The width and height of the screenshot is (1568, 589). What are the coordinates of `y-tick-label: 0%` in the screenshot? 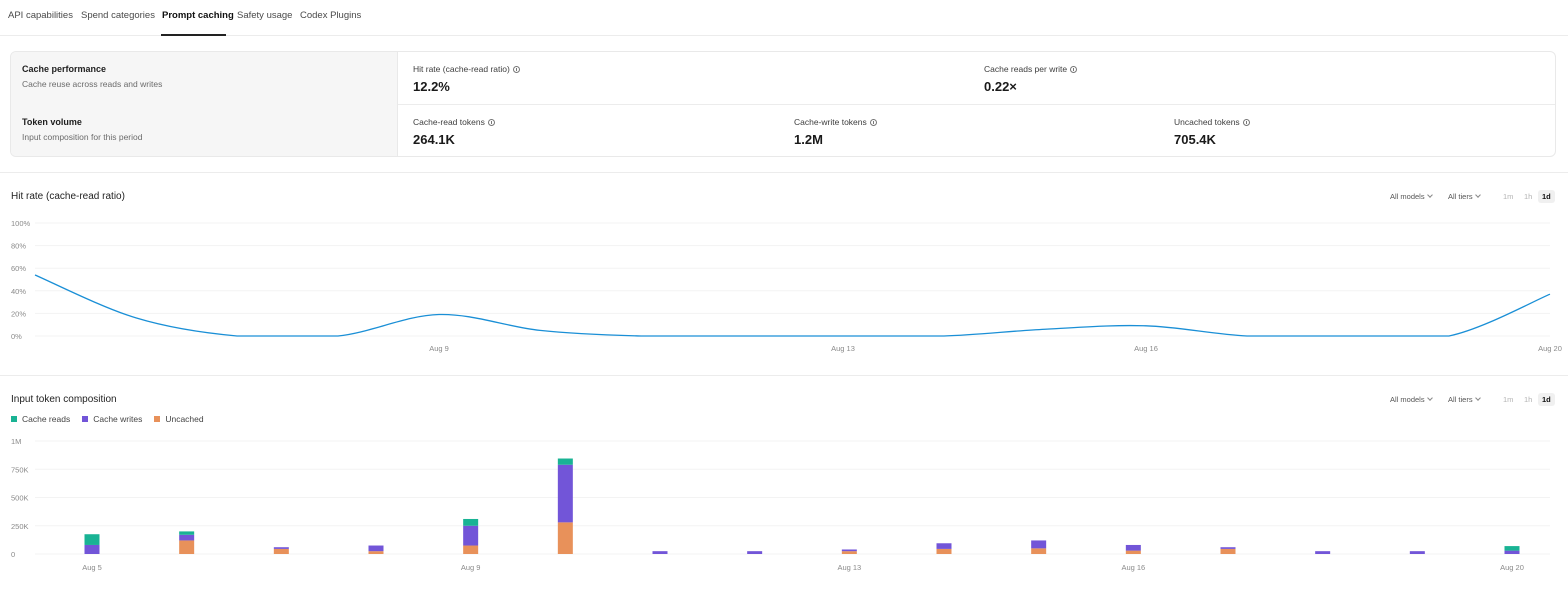 It's located at (16, 336).